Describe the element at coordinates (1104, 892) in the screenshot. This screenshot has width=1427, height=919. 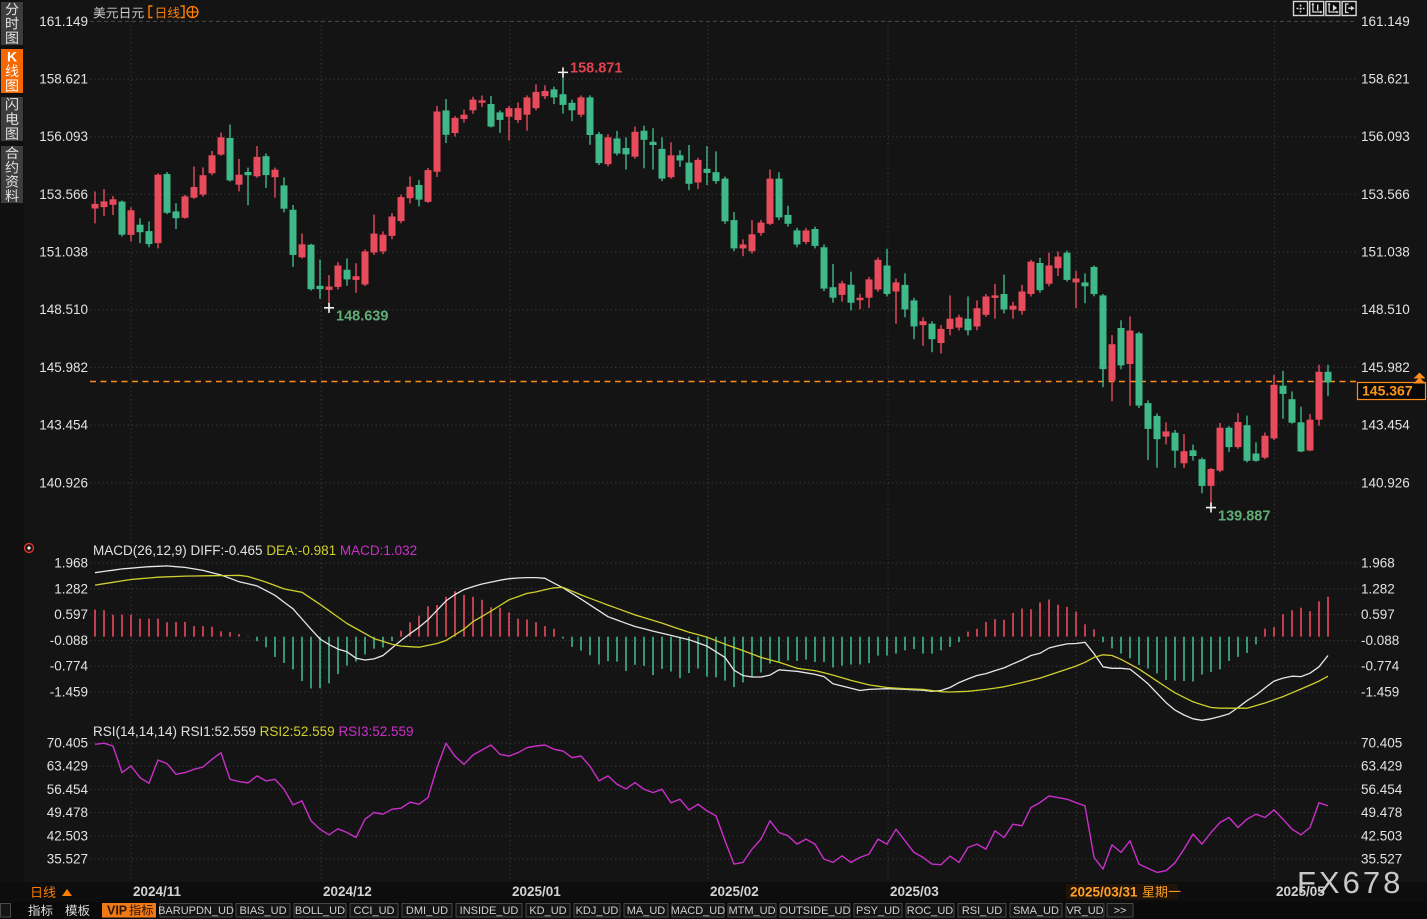
I see `svg-text: 2025/03/31` at that location.